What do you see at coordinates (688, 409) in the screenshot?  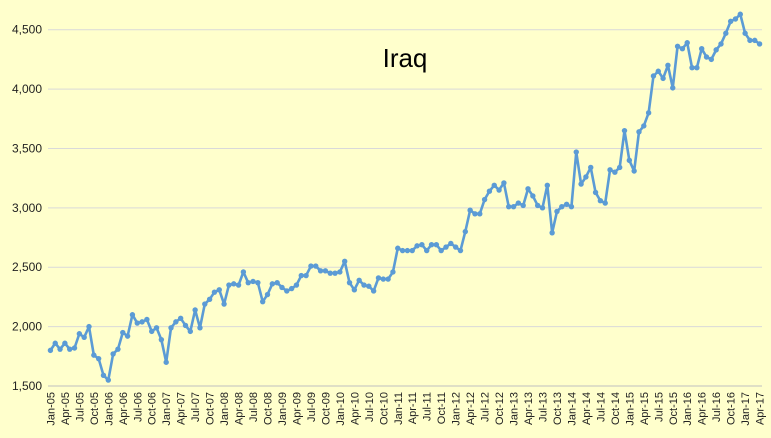 I see `x-tick-label: Jan-16` at bounding box center [688, 409].